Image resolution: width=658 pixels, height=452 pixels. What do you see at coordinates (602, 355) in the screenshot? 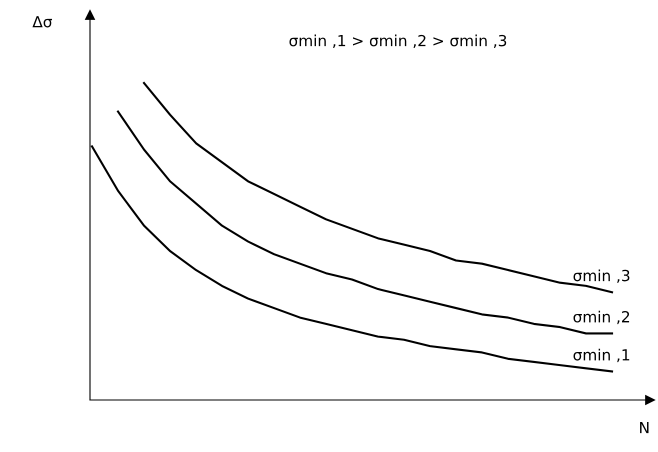
I see `series-label: σmin ,1` at bounding box center [602, 355].